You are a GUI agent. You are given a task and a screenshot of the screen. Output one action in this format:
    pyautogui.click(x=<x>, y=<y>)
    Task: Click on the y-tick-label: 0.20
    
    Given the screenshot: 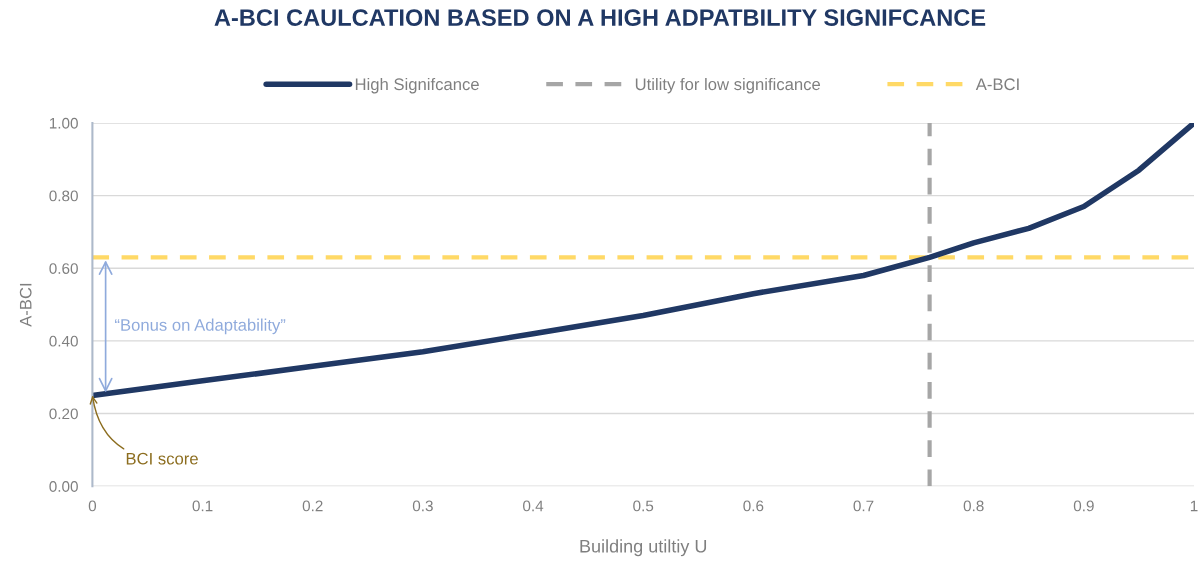 What is the action you would take?
    pyautogui.click(x=63, y=414)
    